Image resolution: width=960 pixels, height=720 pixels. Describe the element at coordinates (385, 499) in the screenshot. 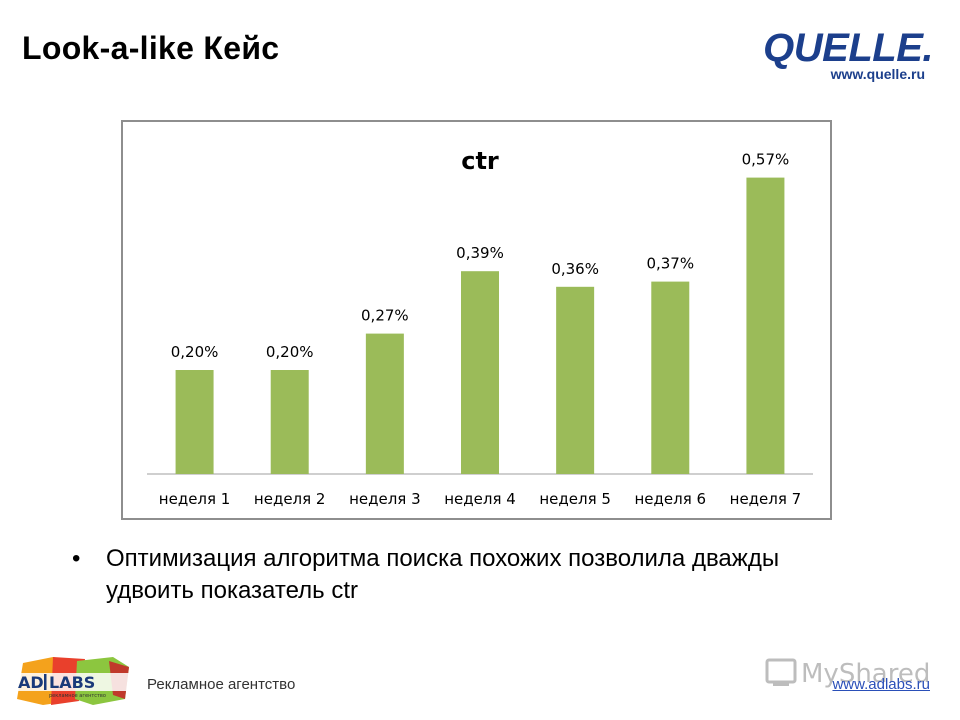

I see `x-tick-label-3: неделя 3` at that location.